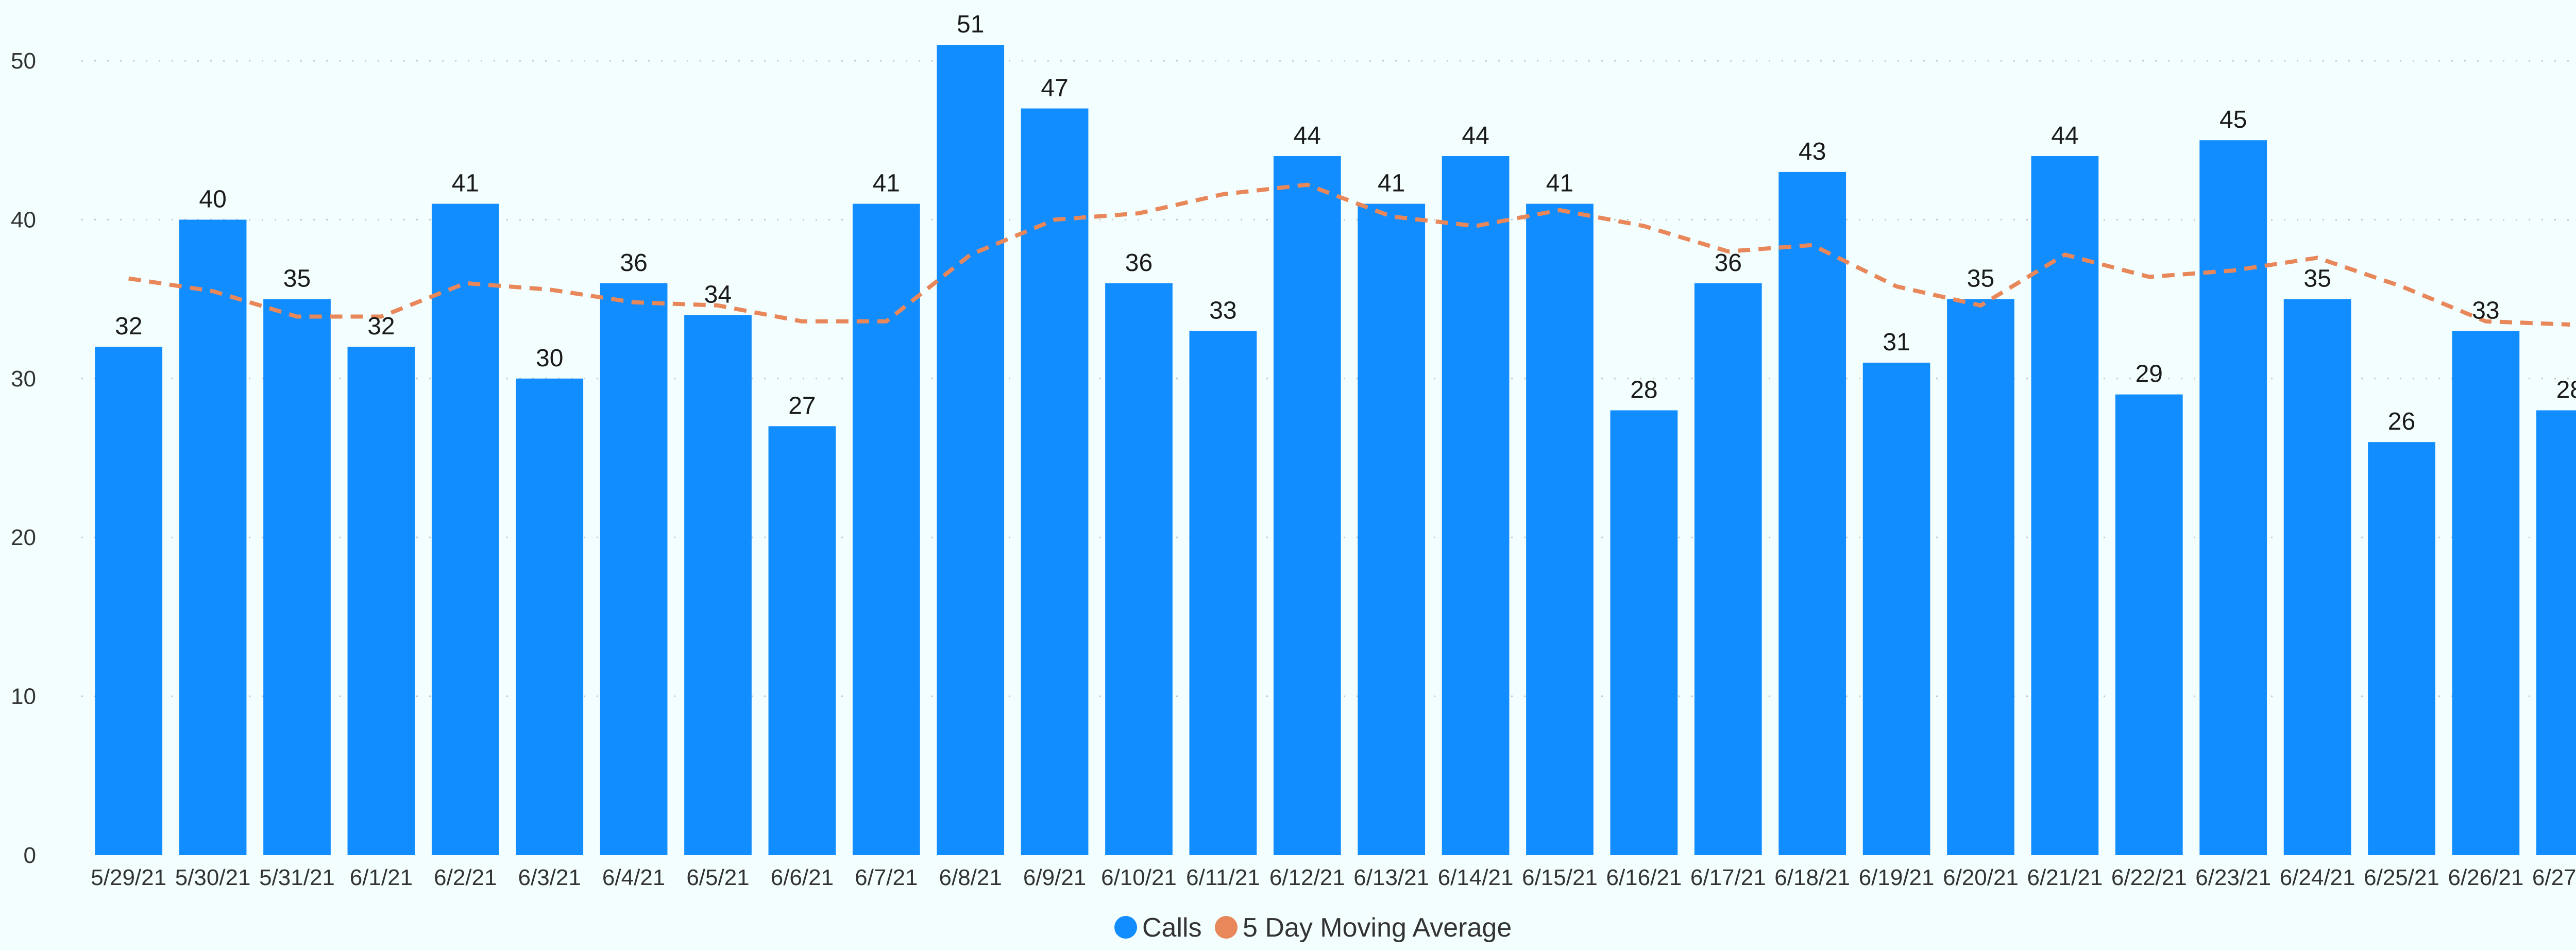 This screenshot has height=951, width=2576. Describe the element at coordinates (1812, 151) in the screenshot. I see `bar-data-label: 43` at that location.